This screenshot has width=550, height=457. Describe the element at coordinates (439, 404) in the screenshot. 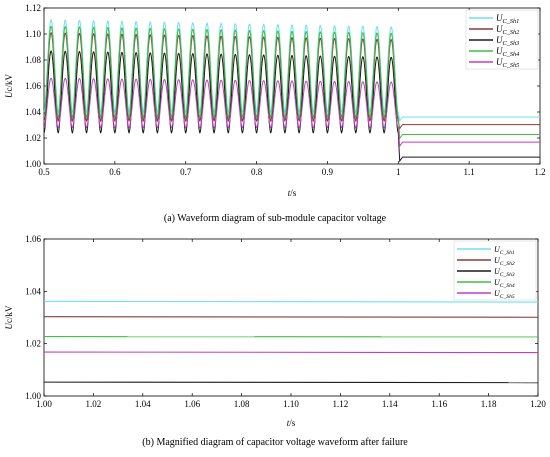

I see `x-tick-label: 1.16` at that location.